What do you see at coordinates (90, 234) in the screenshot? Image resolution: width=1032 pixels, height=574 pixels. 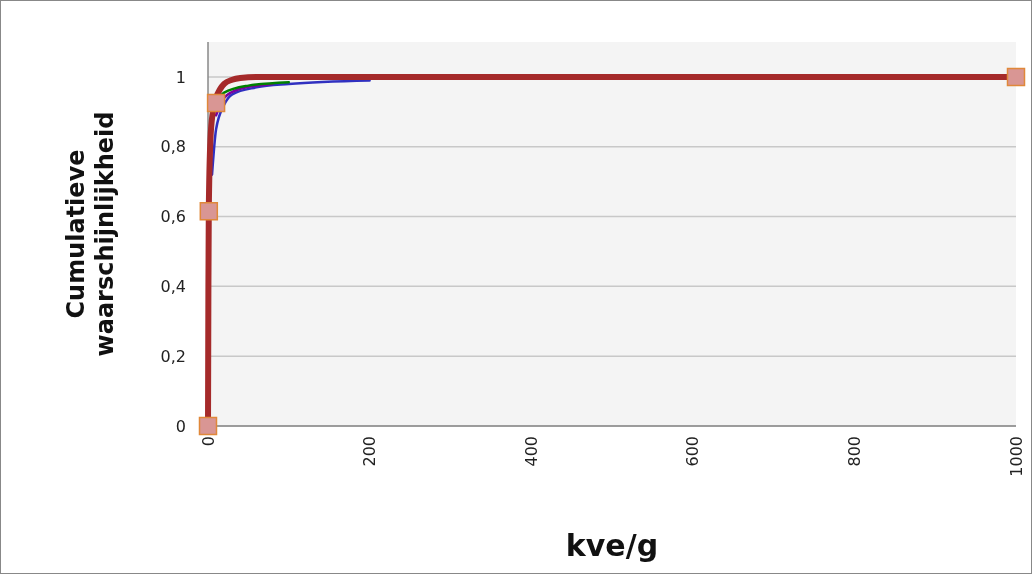 I see `y-axis-title: Cumulatieve waarschijnlijkheid` at bounding box center [90, 234].